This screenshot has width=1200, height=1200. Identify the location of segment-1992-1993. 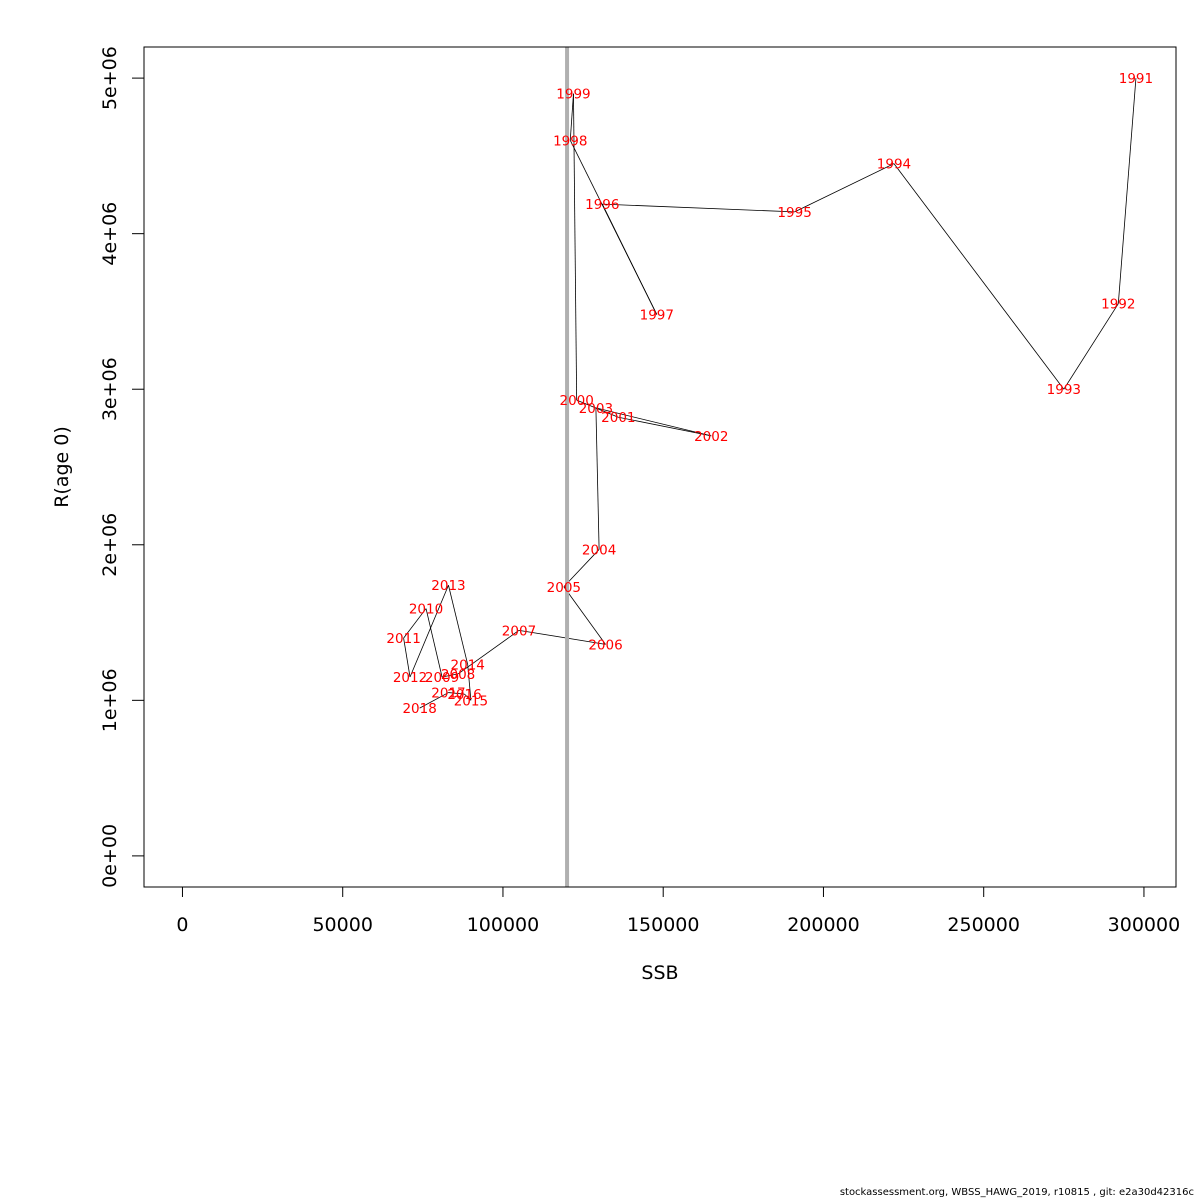
(1091, 346).